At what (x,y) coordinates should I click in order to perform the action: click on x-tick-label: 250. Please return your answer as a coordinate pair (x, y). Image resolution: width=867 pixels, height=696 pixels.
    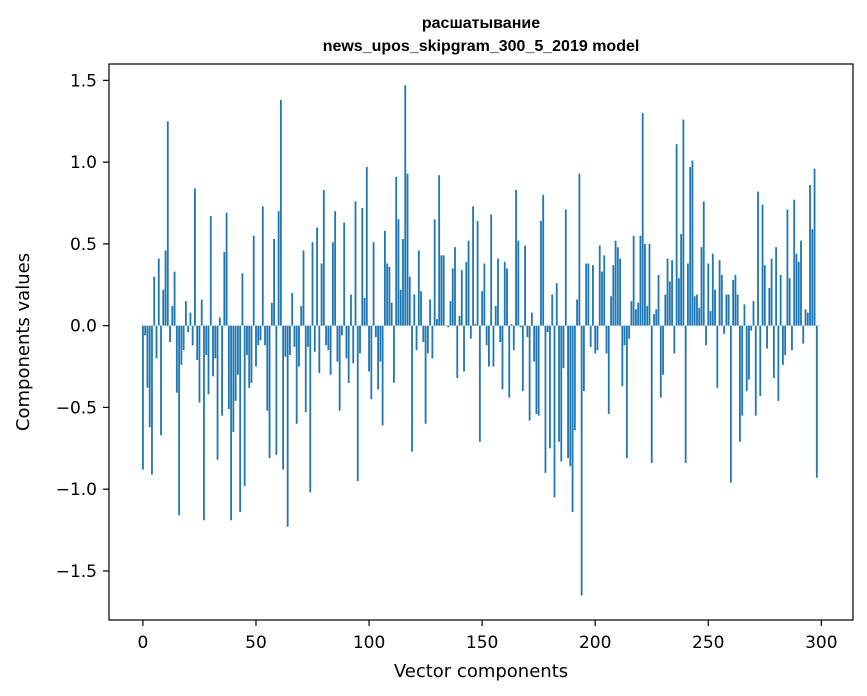
    Looking at the image, I should click on (708, 643).